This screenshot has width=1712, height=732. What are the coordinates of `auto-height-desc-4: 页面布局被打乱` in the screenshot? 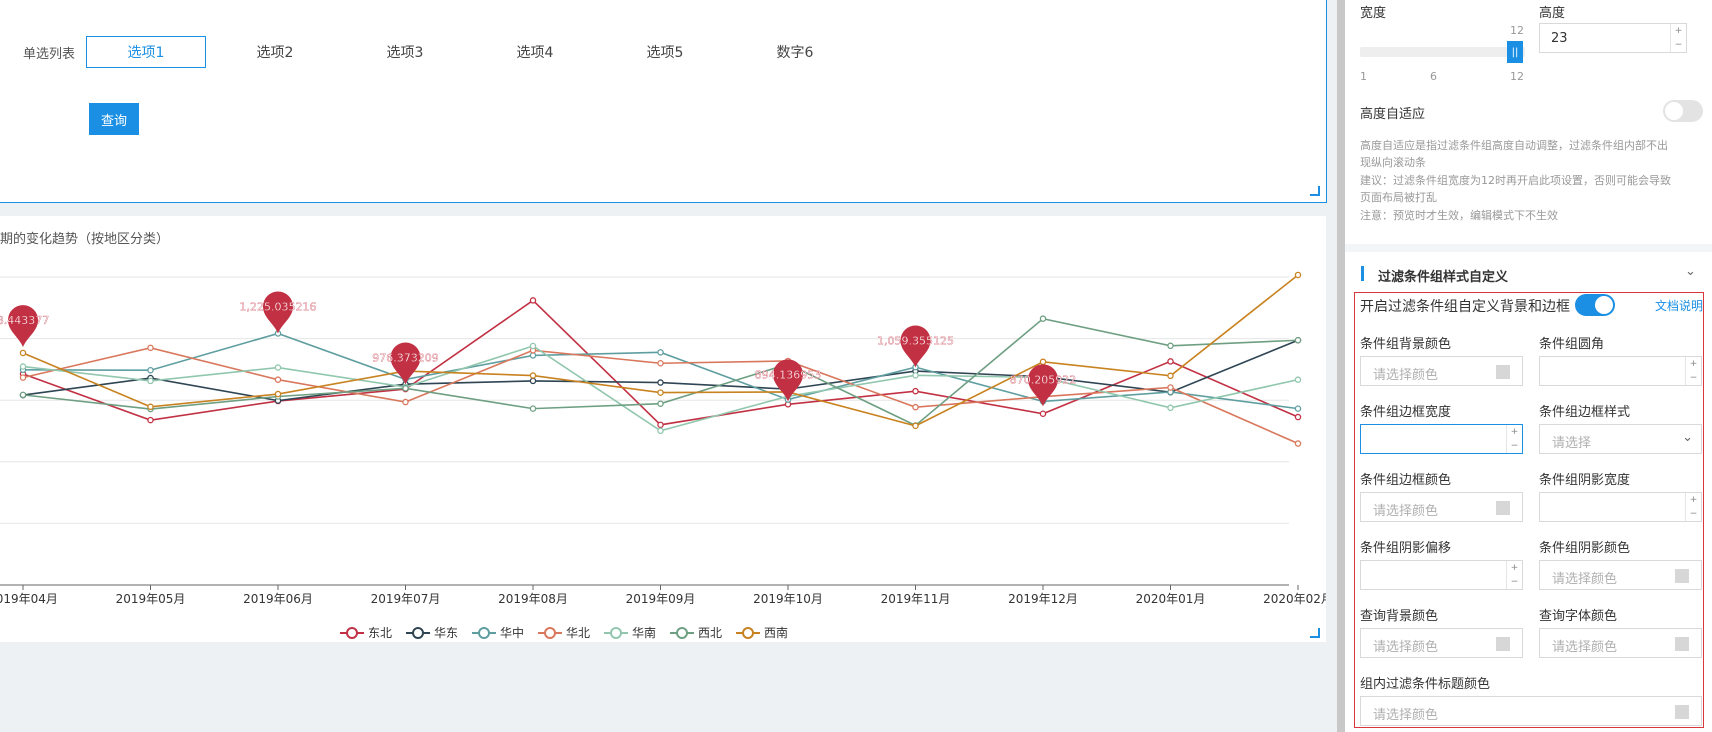 It's located at (1398, 197).